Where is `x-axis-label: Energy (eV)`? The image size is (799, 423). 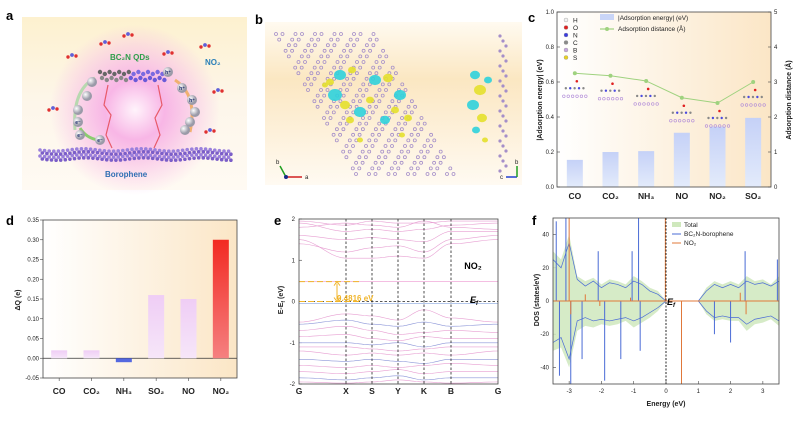
x-axis-label: Energy (eV) is located at coordinates (666, 404).